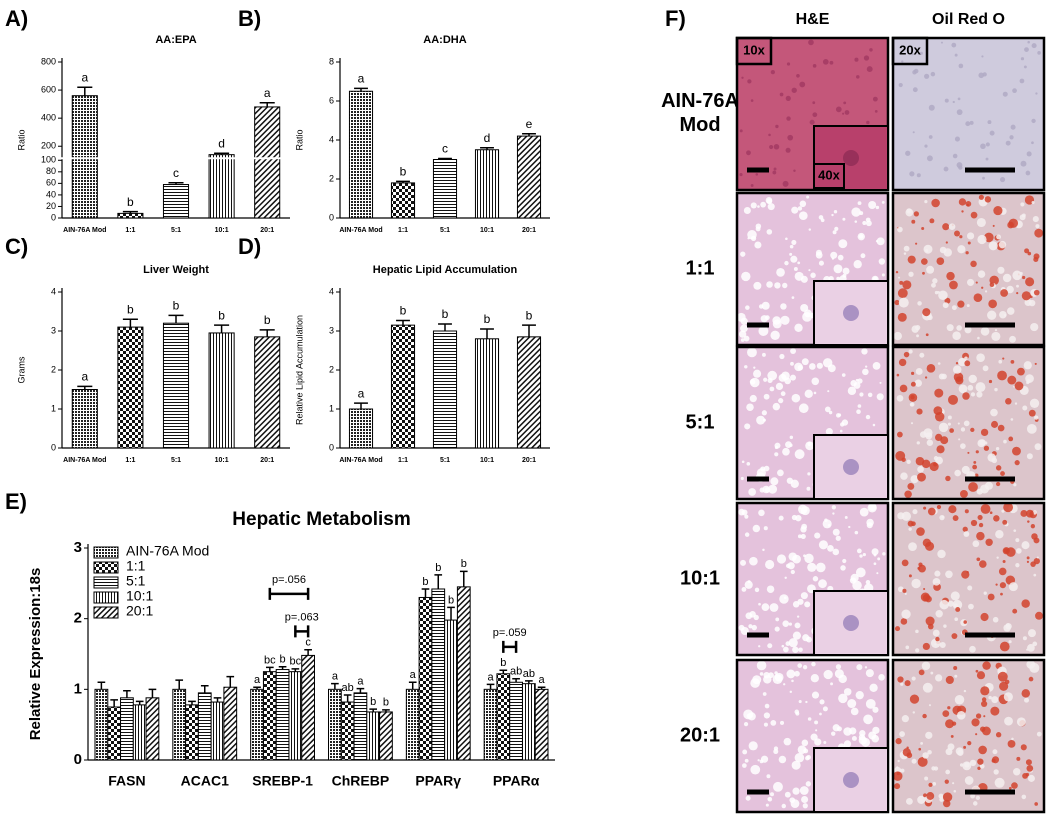  Describe the element at coordinates (51, 194) in the screenshot. I see `y-tick-label: 40` at that location.